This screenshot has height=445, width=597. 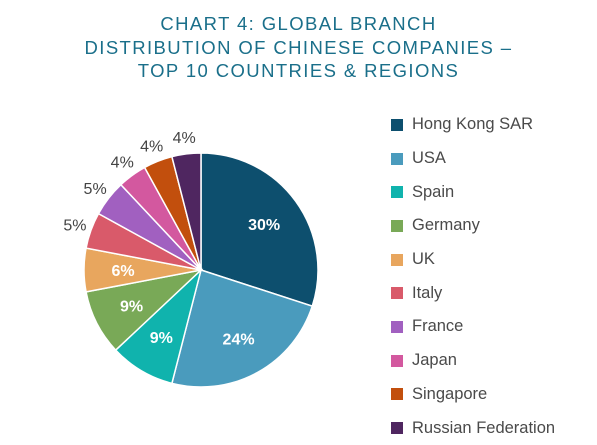 I want to click on data-label-spain: 9%, so click(x=161, y=338).